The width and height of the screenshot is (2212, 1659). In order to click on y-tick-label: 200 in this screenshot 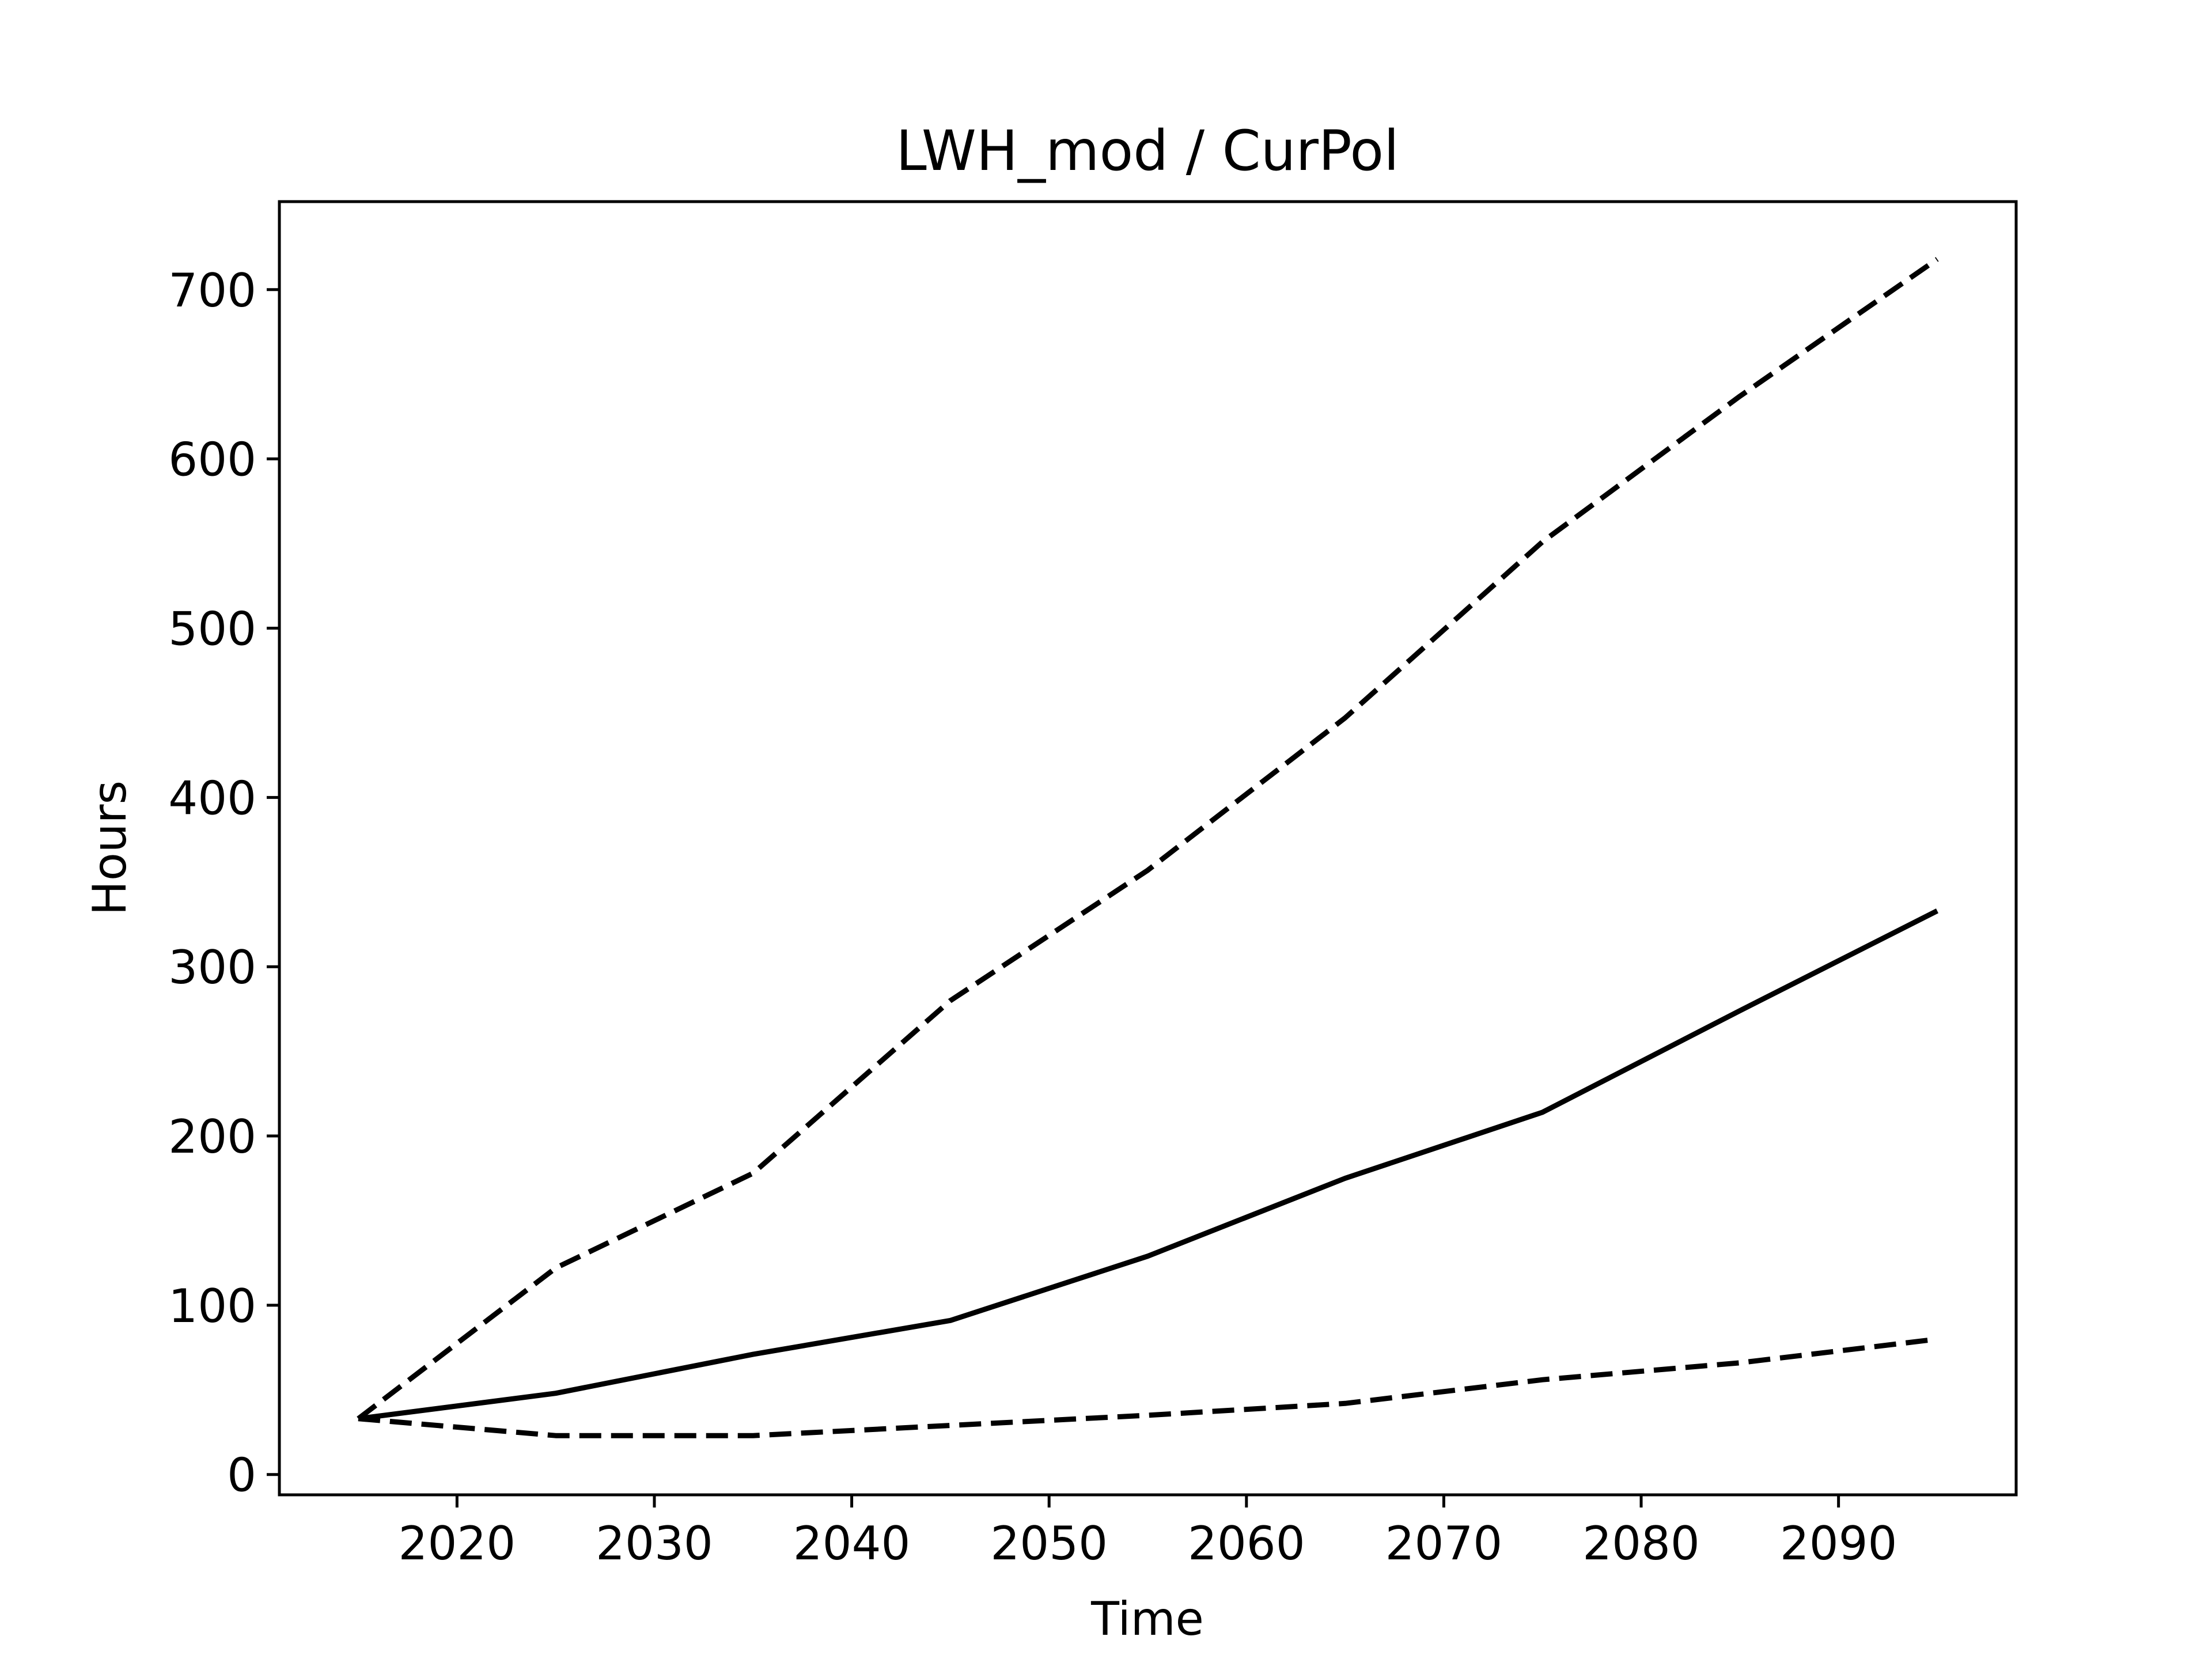, I will do `click(212, 1137)`.